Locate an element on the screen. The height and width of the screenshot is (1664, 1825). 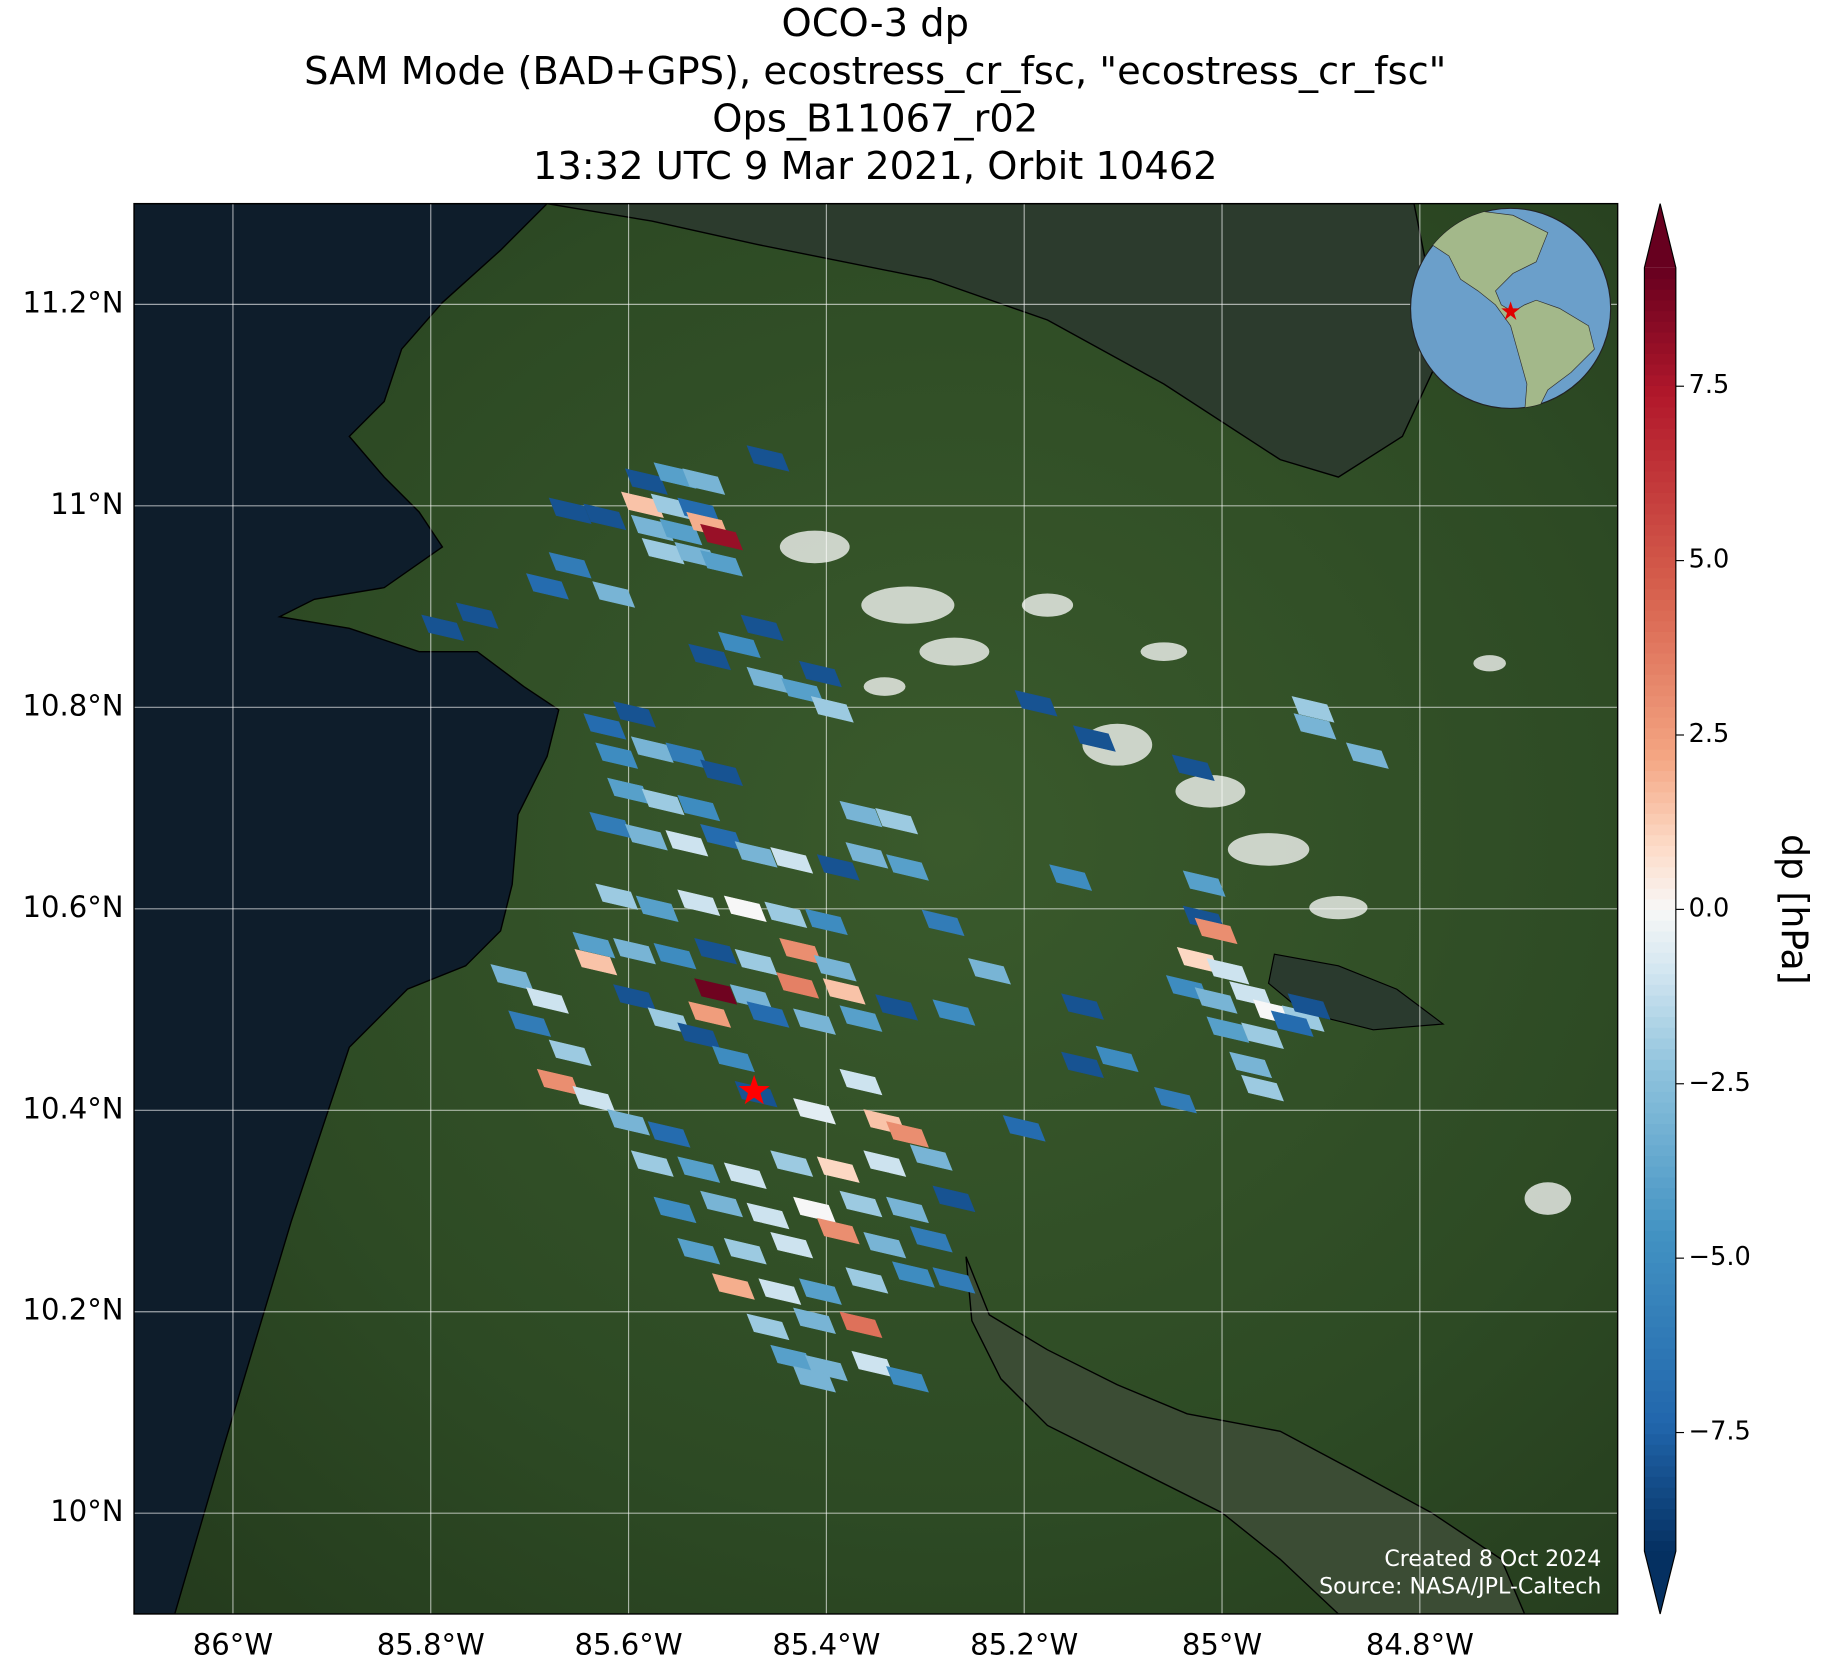
colorbar-tick-label: −5.0 is located at coordinates (1720, 1257).